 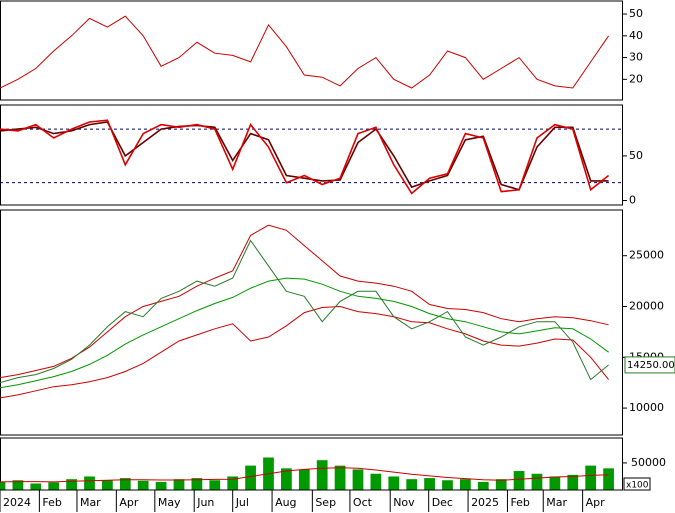 I want to click on x-tick-label: Oct, so click(x=363, y=502).